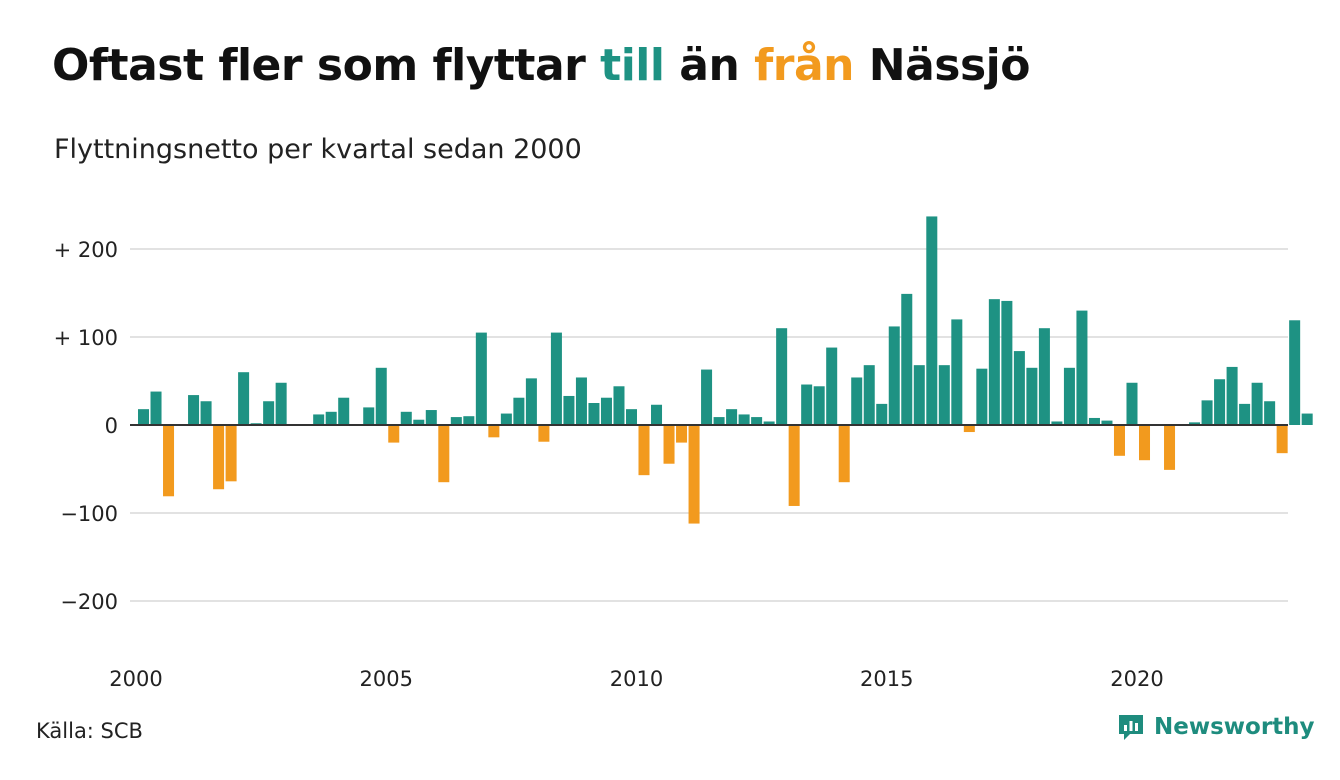 This screenshot has width=1340, height=780. I want to click on y-tick-label: + 100, so click(86, 338).